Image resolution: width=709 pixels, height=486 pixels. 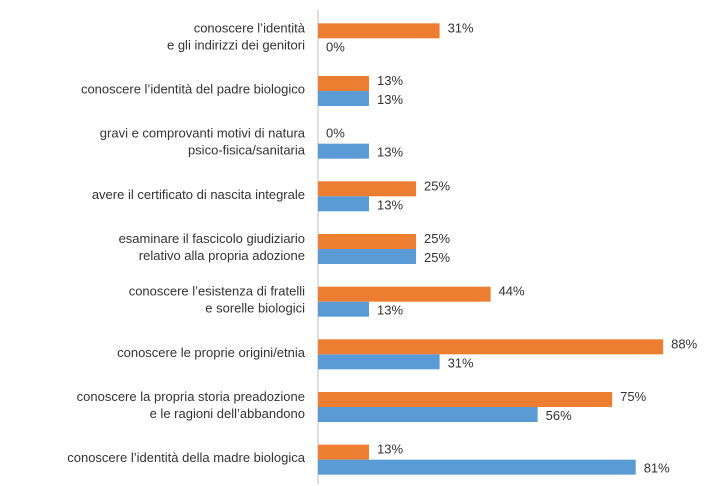 I want to click on value-label: 88%, so click(x=684, y=343).